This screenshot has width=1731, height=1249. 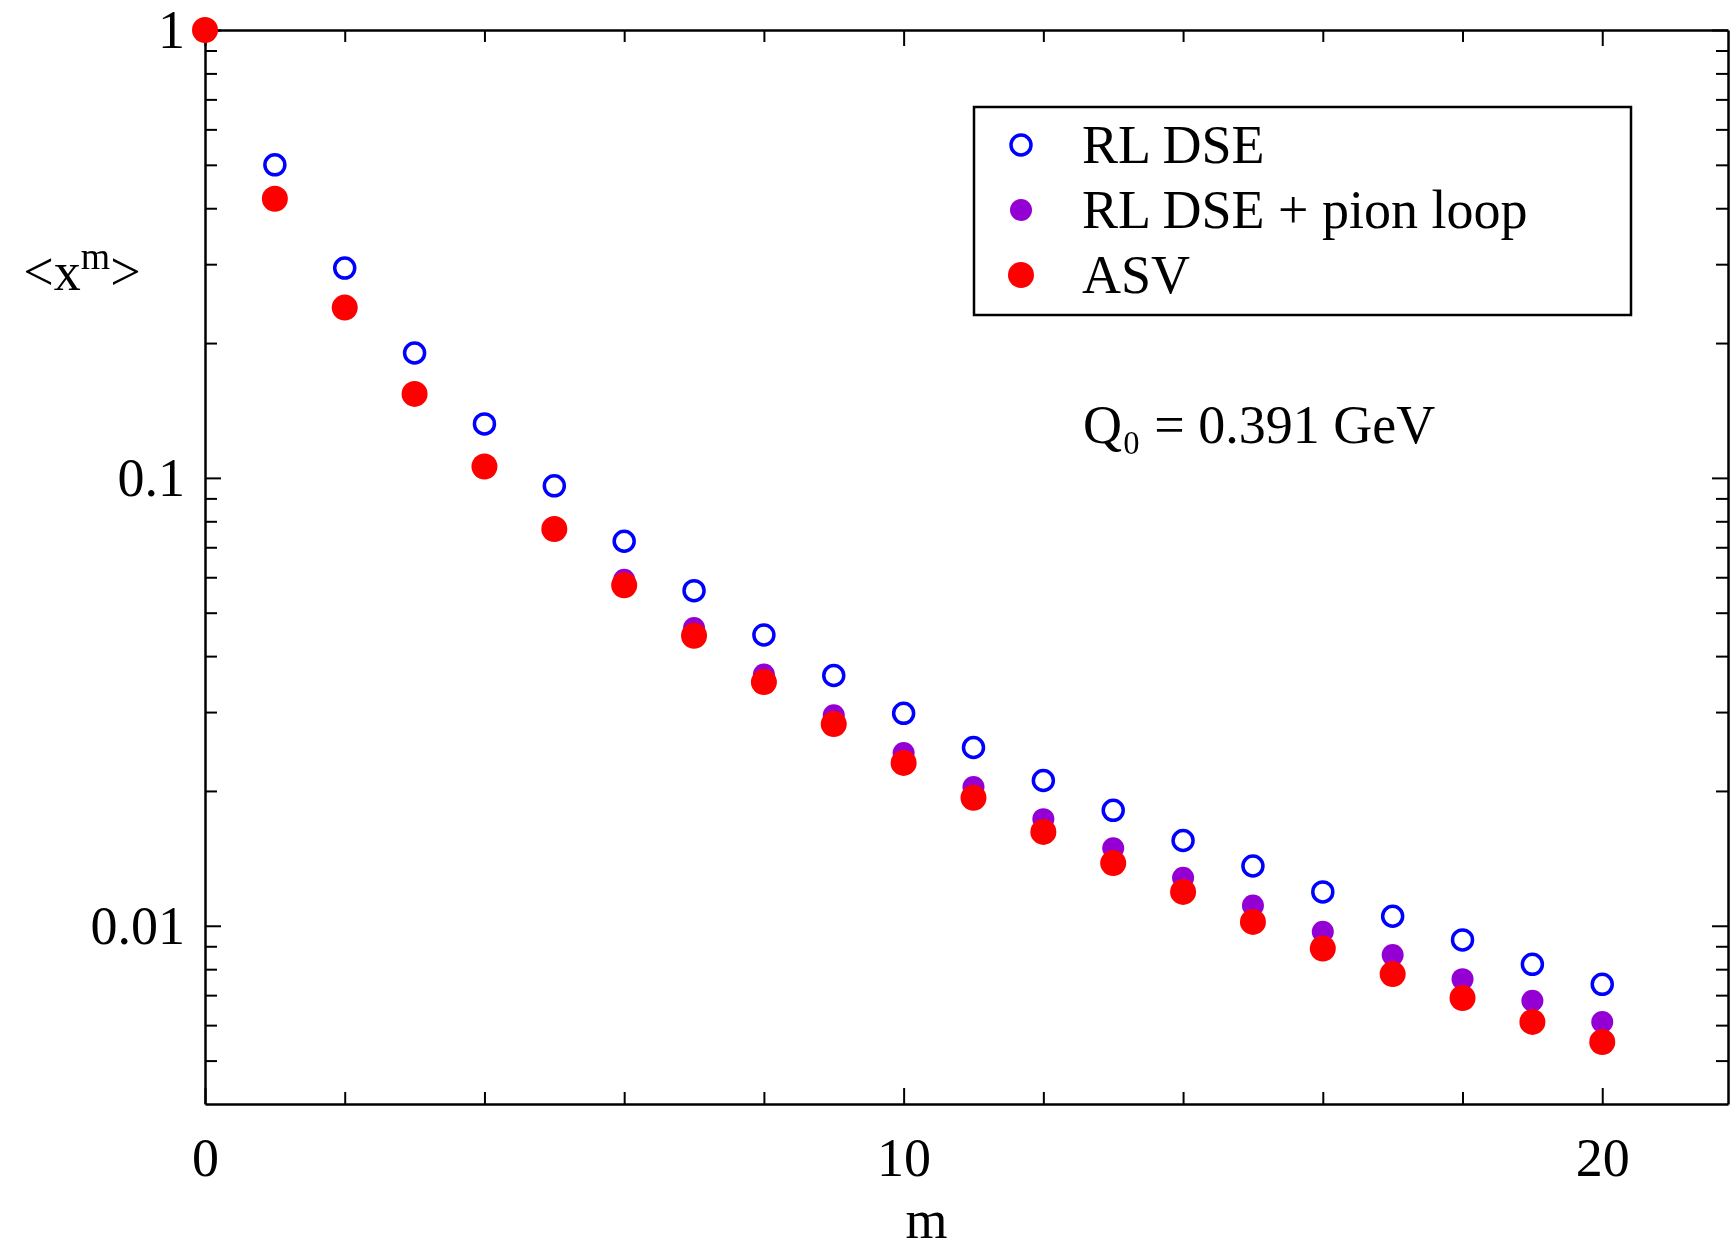 What do you see at coordinates (926, 1219) in the screenshot?
I see `x-axis-title: m` at bounding box center [926, 1219].